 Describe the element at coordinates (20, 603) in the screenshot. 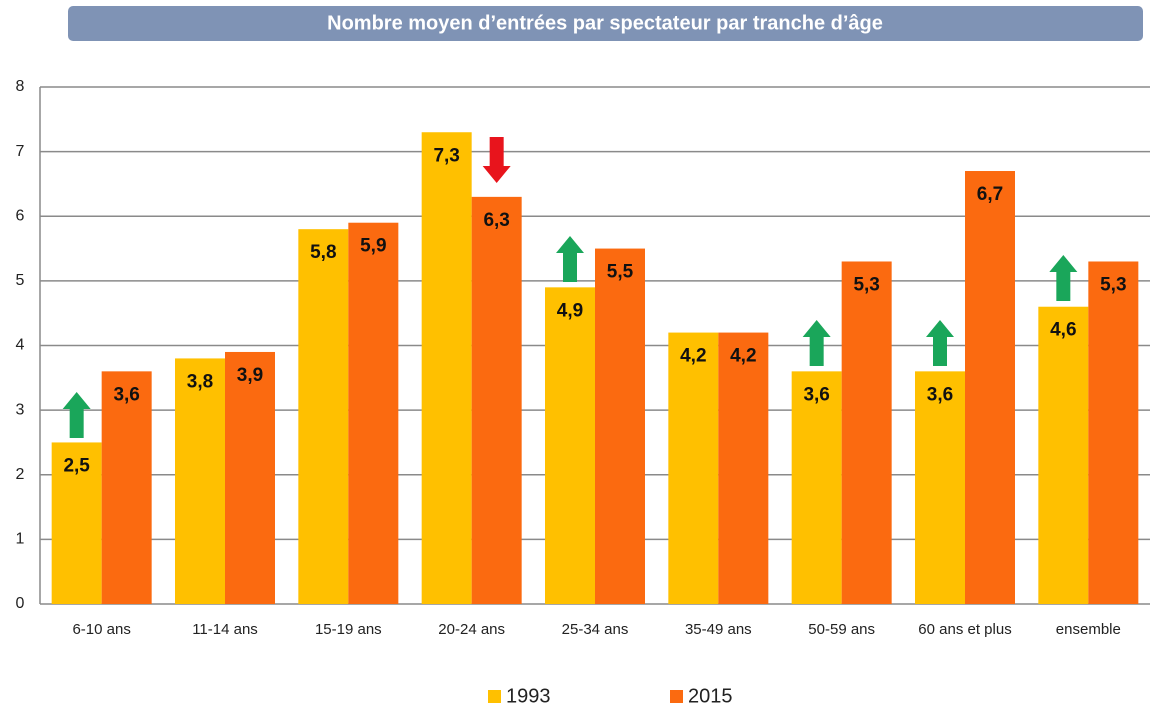

I see `y-tick-label: 0` at that location.